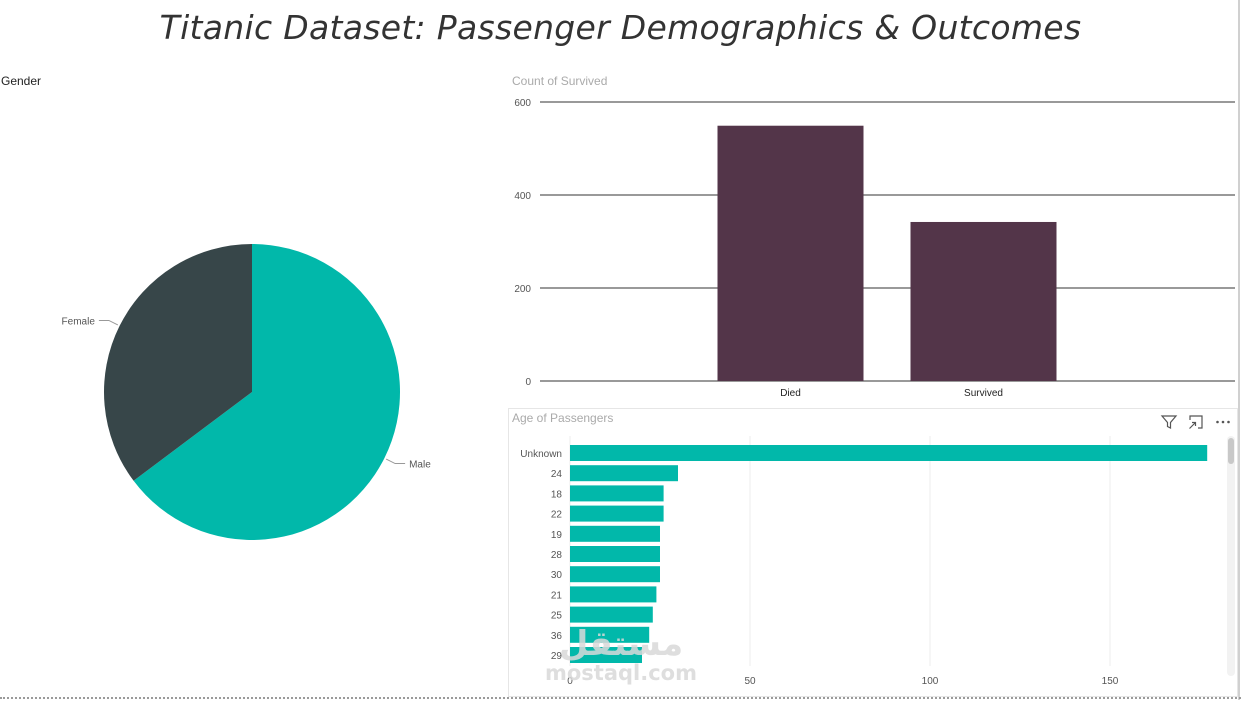 Image resolution: width=1241 pixels, height=704 pixels. Describe the element at coordinates (178, 362) in the screenshot. I see `pie-slice-female` at that location.